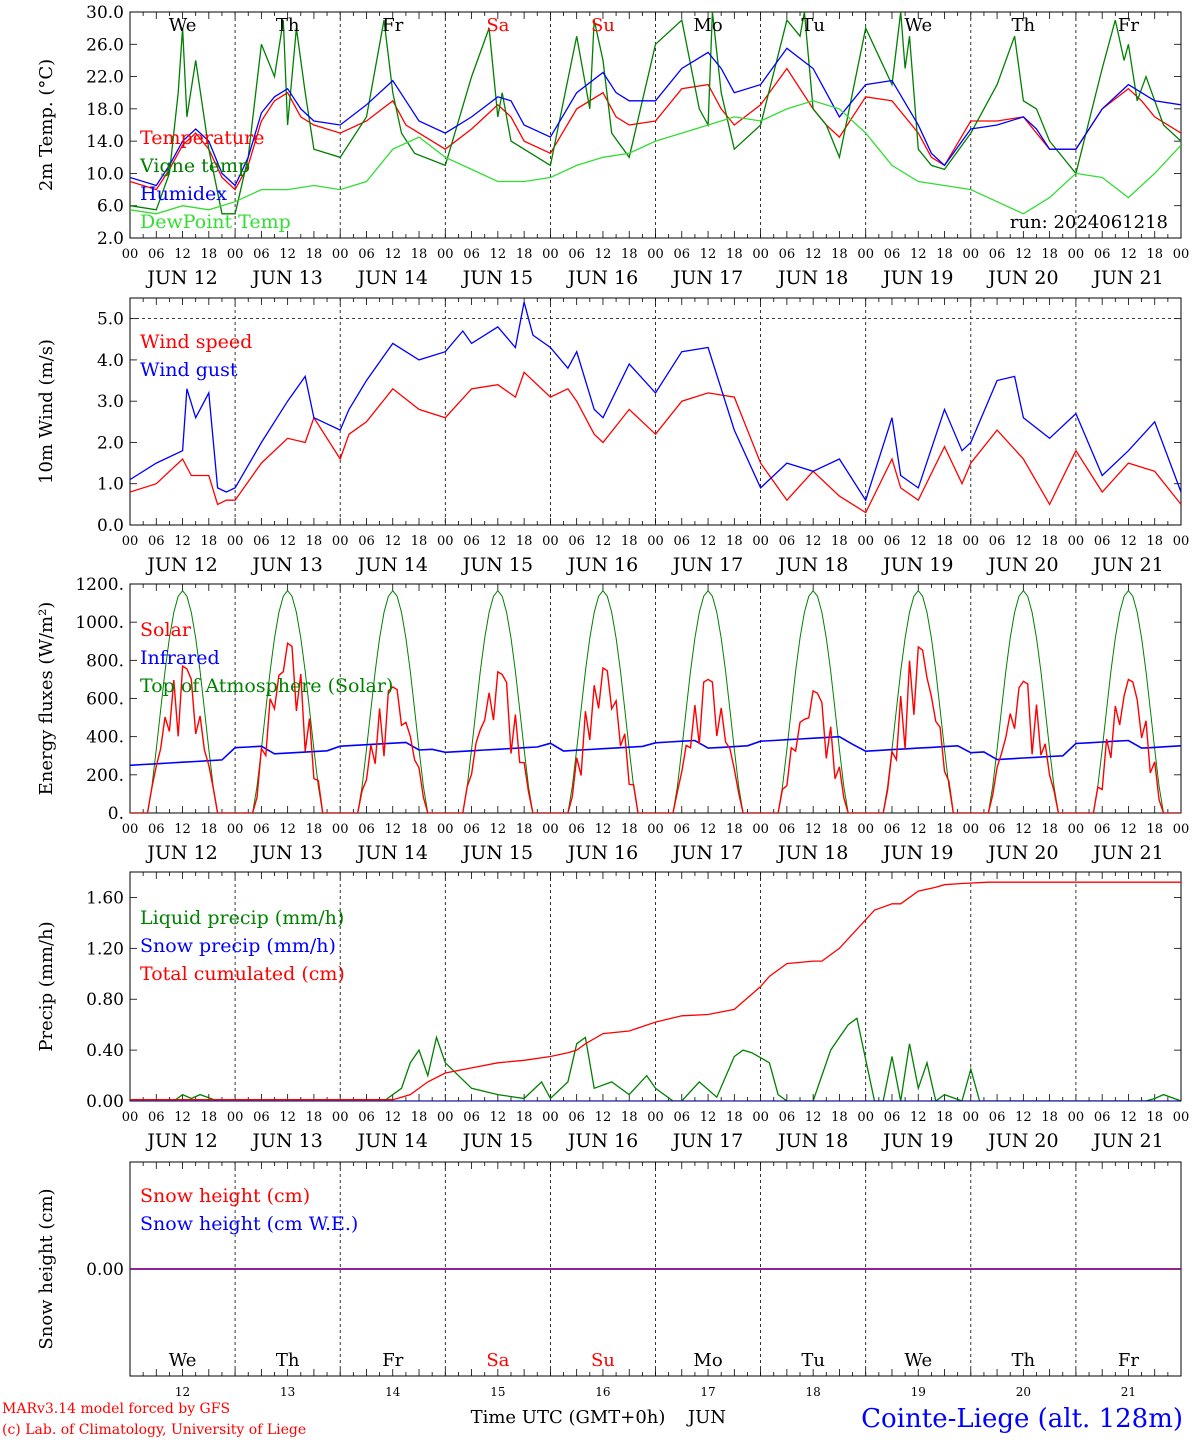  What do you see at coordinates (1024, 1360) in the screenshot?
I see `weekday-label: Th` at bounding box center [1024, 1360].